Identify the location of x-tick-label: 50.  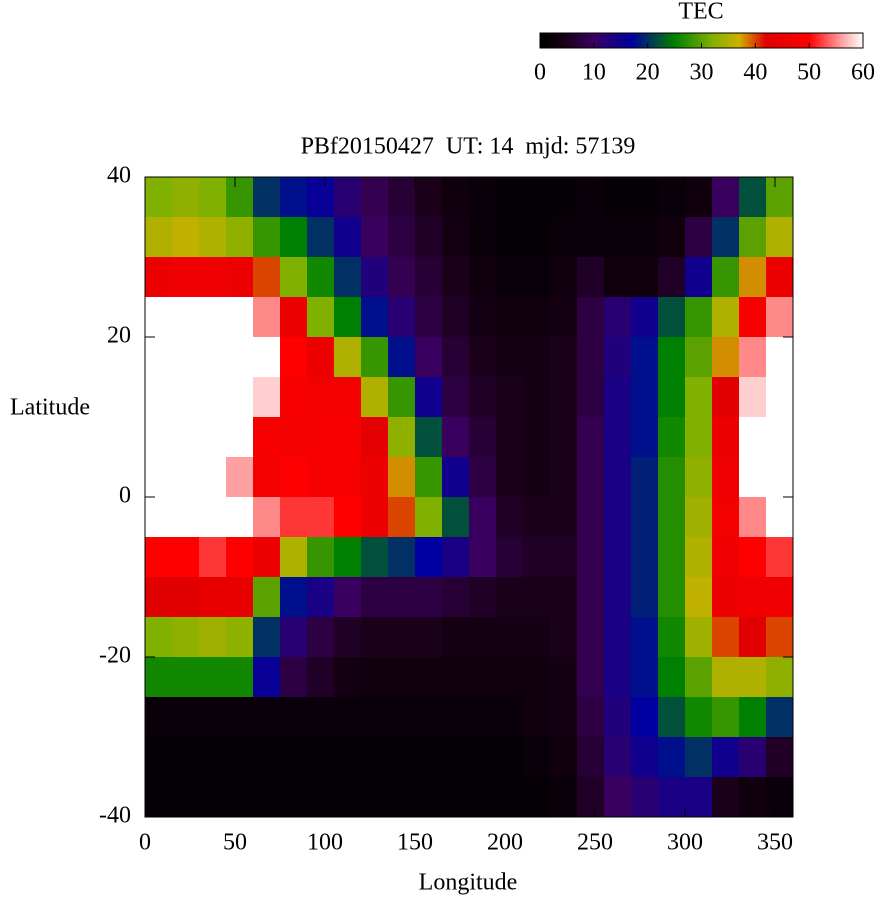
(235, 843).